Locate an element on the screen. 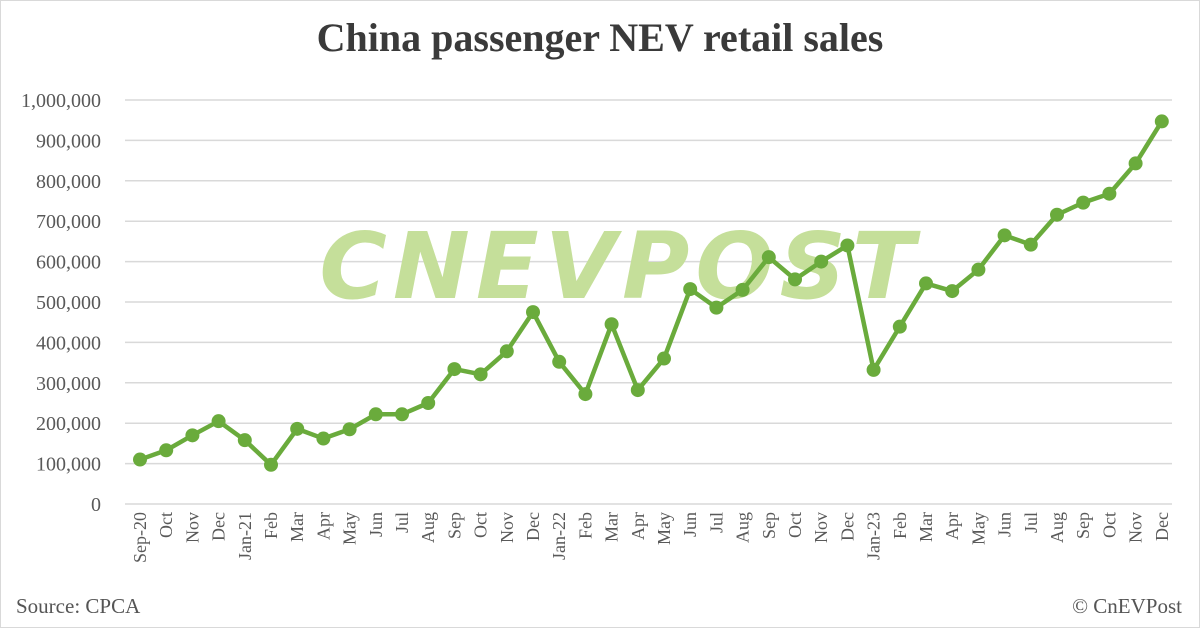 Image resolution: width=1200 pixels, height=628 pixels. x-tick-label: Jan-23 is located at coordinates (874, 536).